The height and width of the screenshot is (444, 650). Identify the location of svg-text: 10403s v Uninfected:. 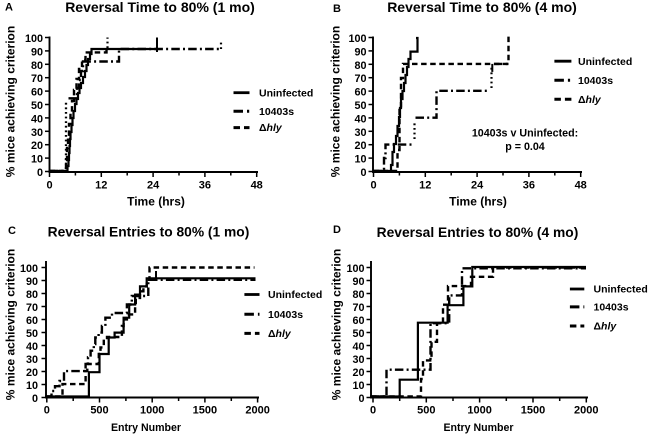
(525, 134).